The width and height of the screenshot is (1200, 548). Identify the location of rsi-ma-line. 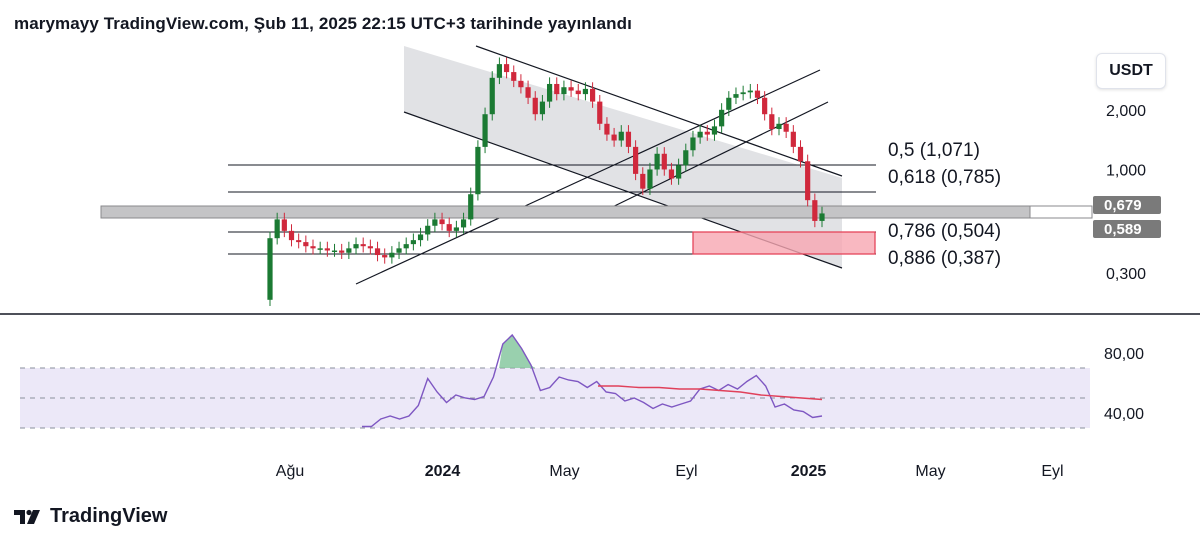
(710, 393).